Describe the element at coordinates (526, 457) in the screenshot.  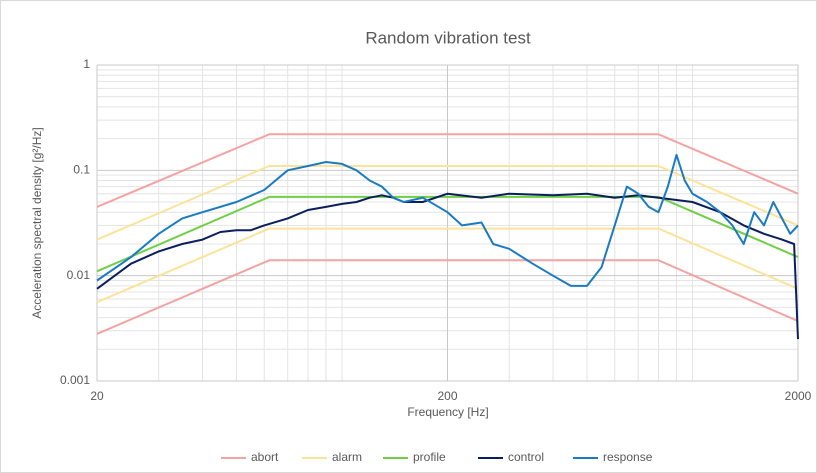
I see `legend-label: control` at that location.